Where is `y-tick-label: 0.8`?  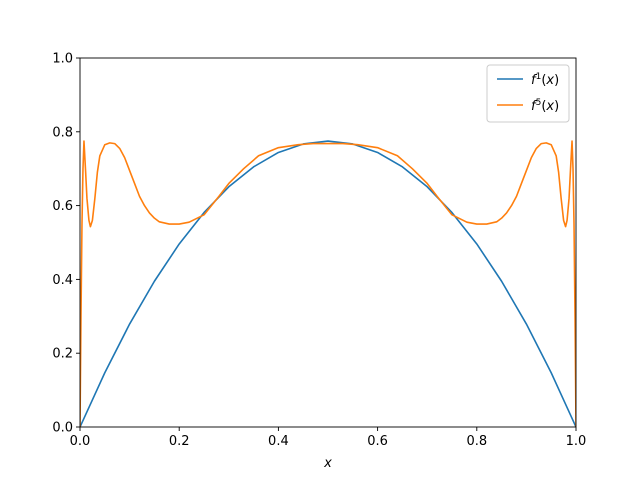
y-tick-label: 0.8 is located at coordinates (62, 132).